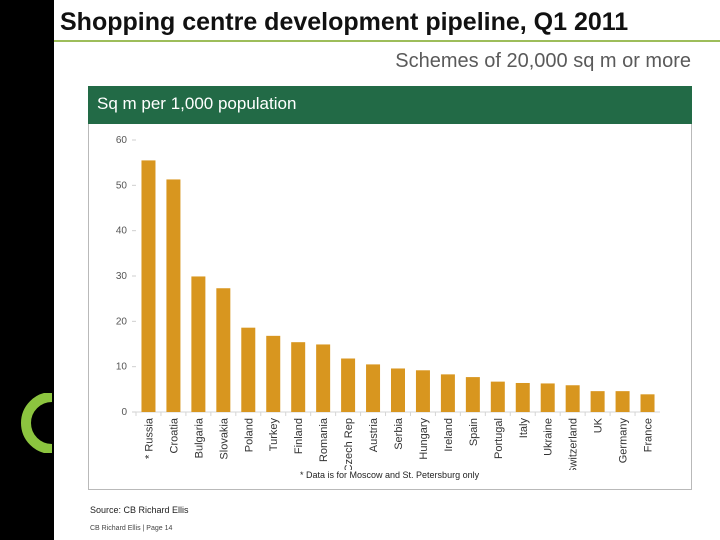  Describe the element at coordinates (399, 433) in the screenshot. I see `x-tick-label: Serbia` at that location.